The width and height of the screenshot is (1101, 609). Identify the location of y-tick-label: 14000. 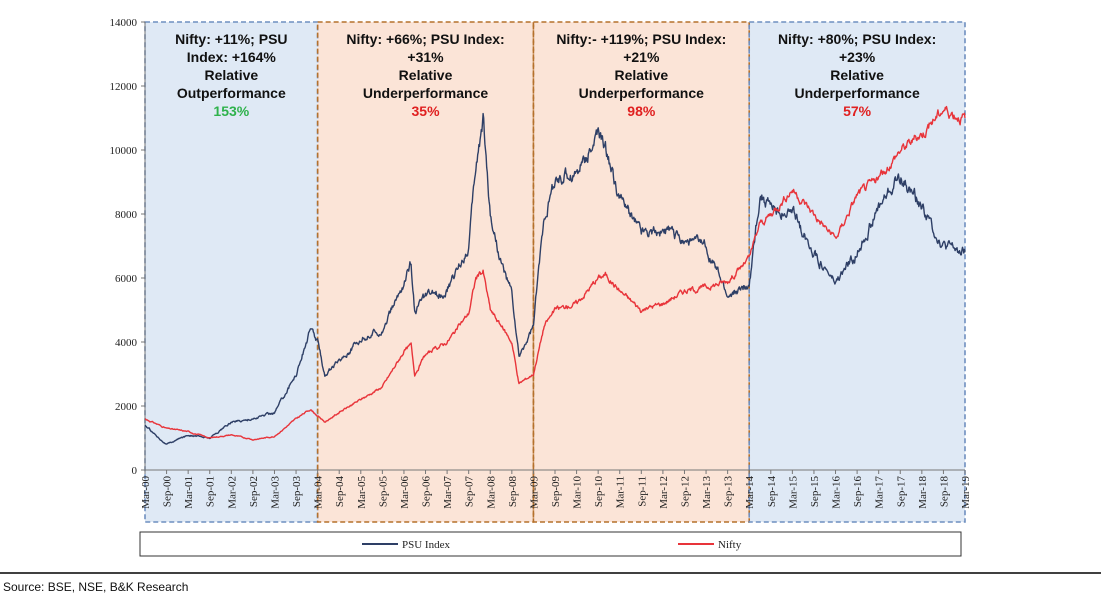
(124, 23).